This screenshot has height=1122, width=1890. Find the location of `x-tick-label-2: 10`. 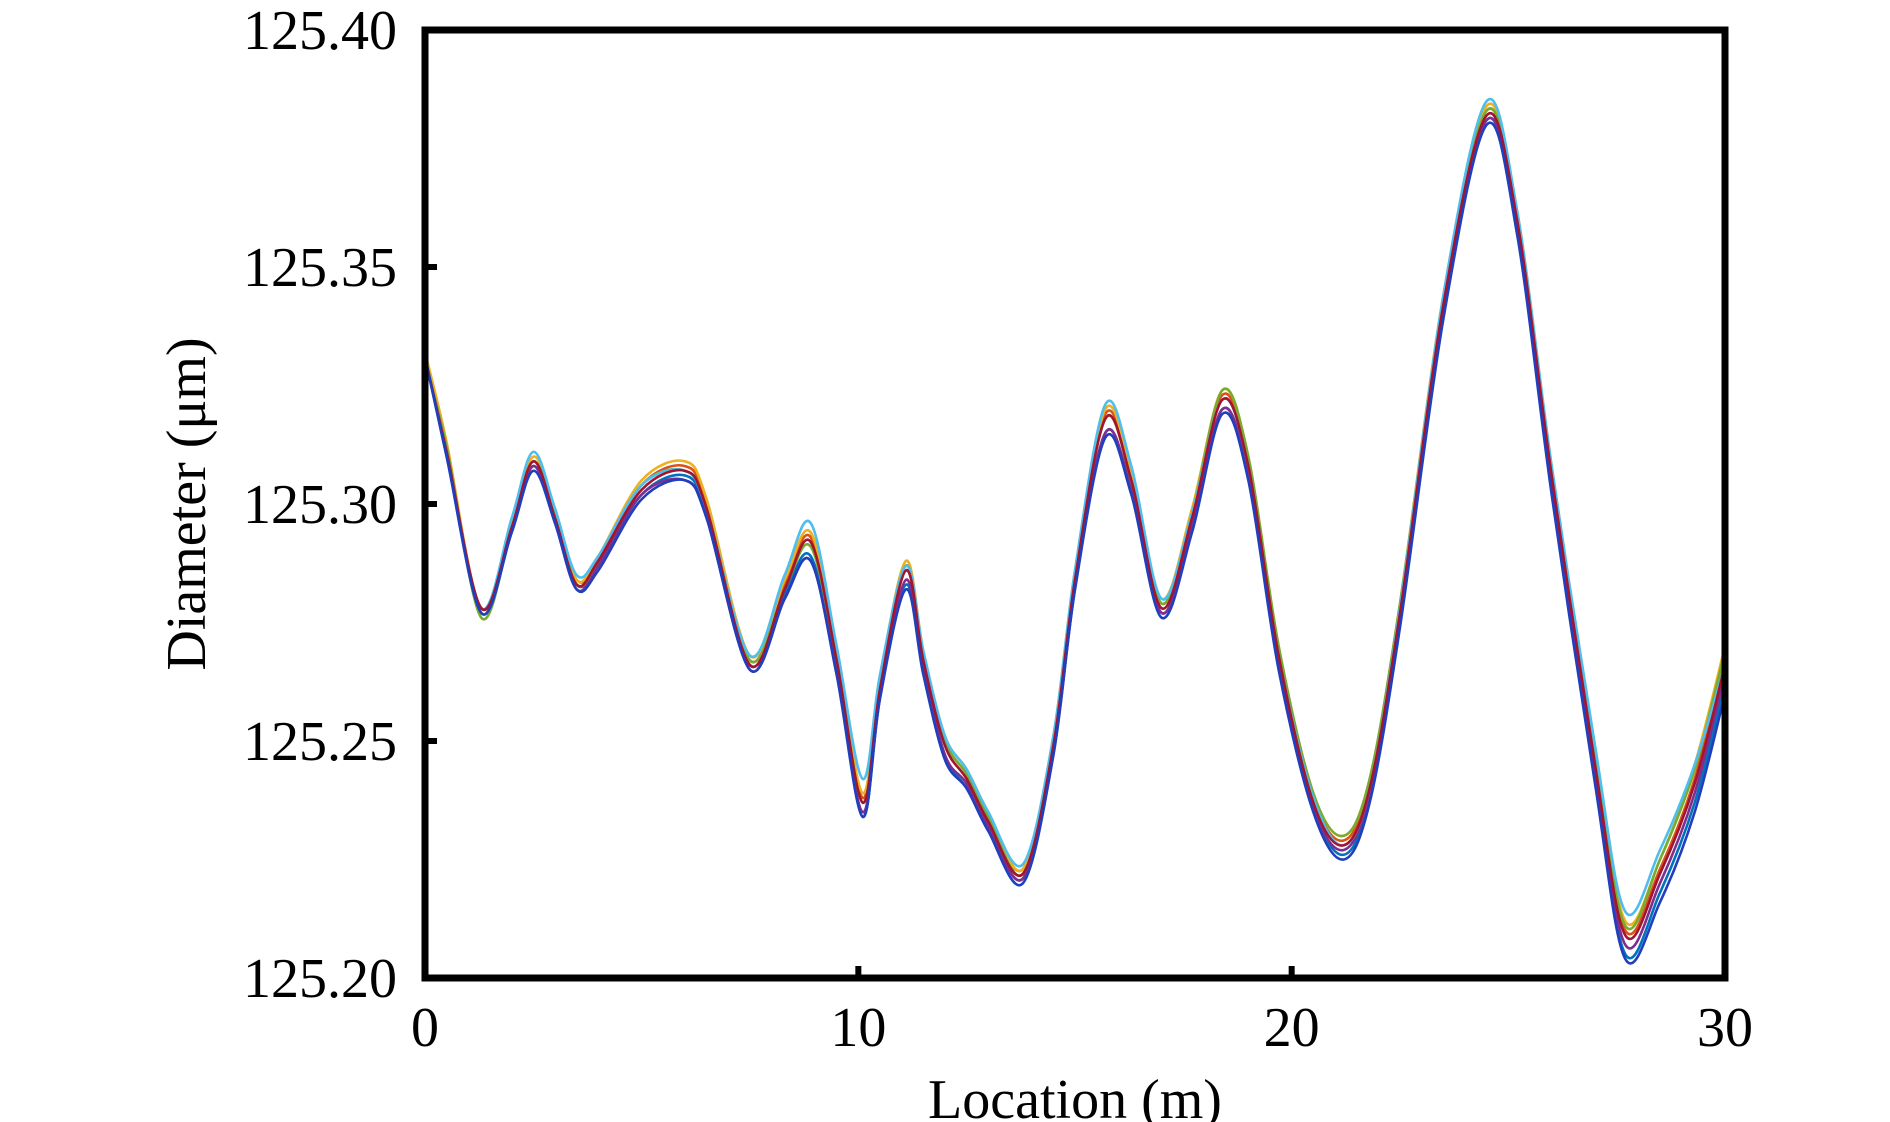

x-tick-label-2: 10 is located at coordinates (858, 1028).